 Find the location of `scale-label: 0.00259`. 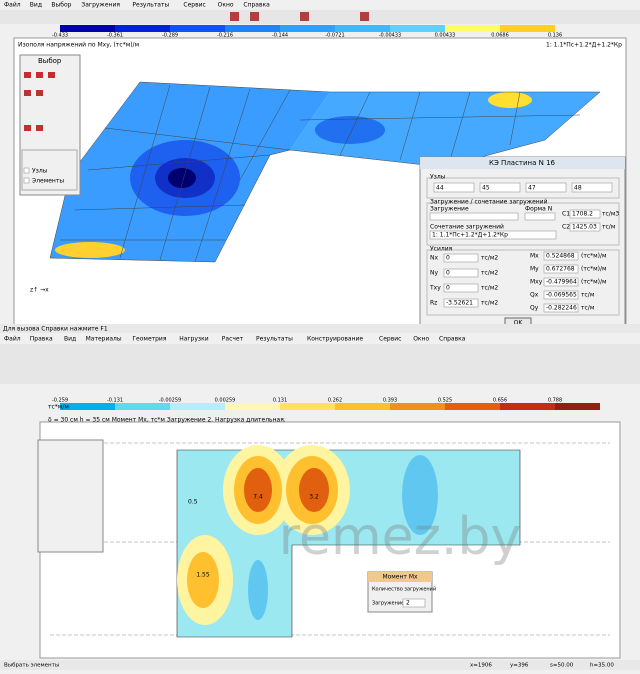

scale-label: 0.00259 is located at coordinates (225, 401).